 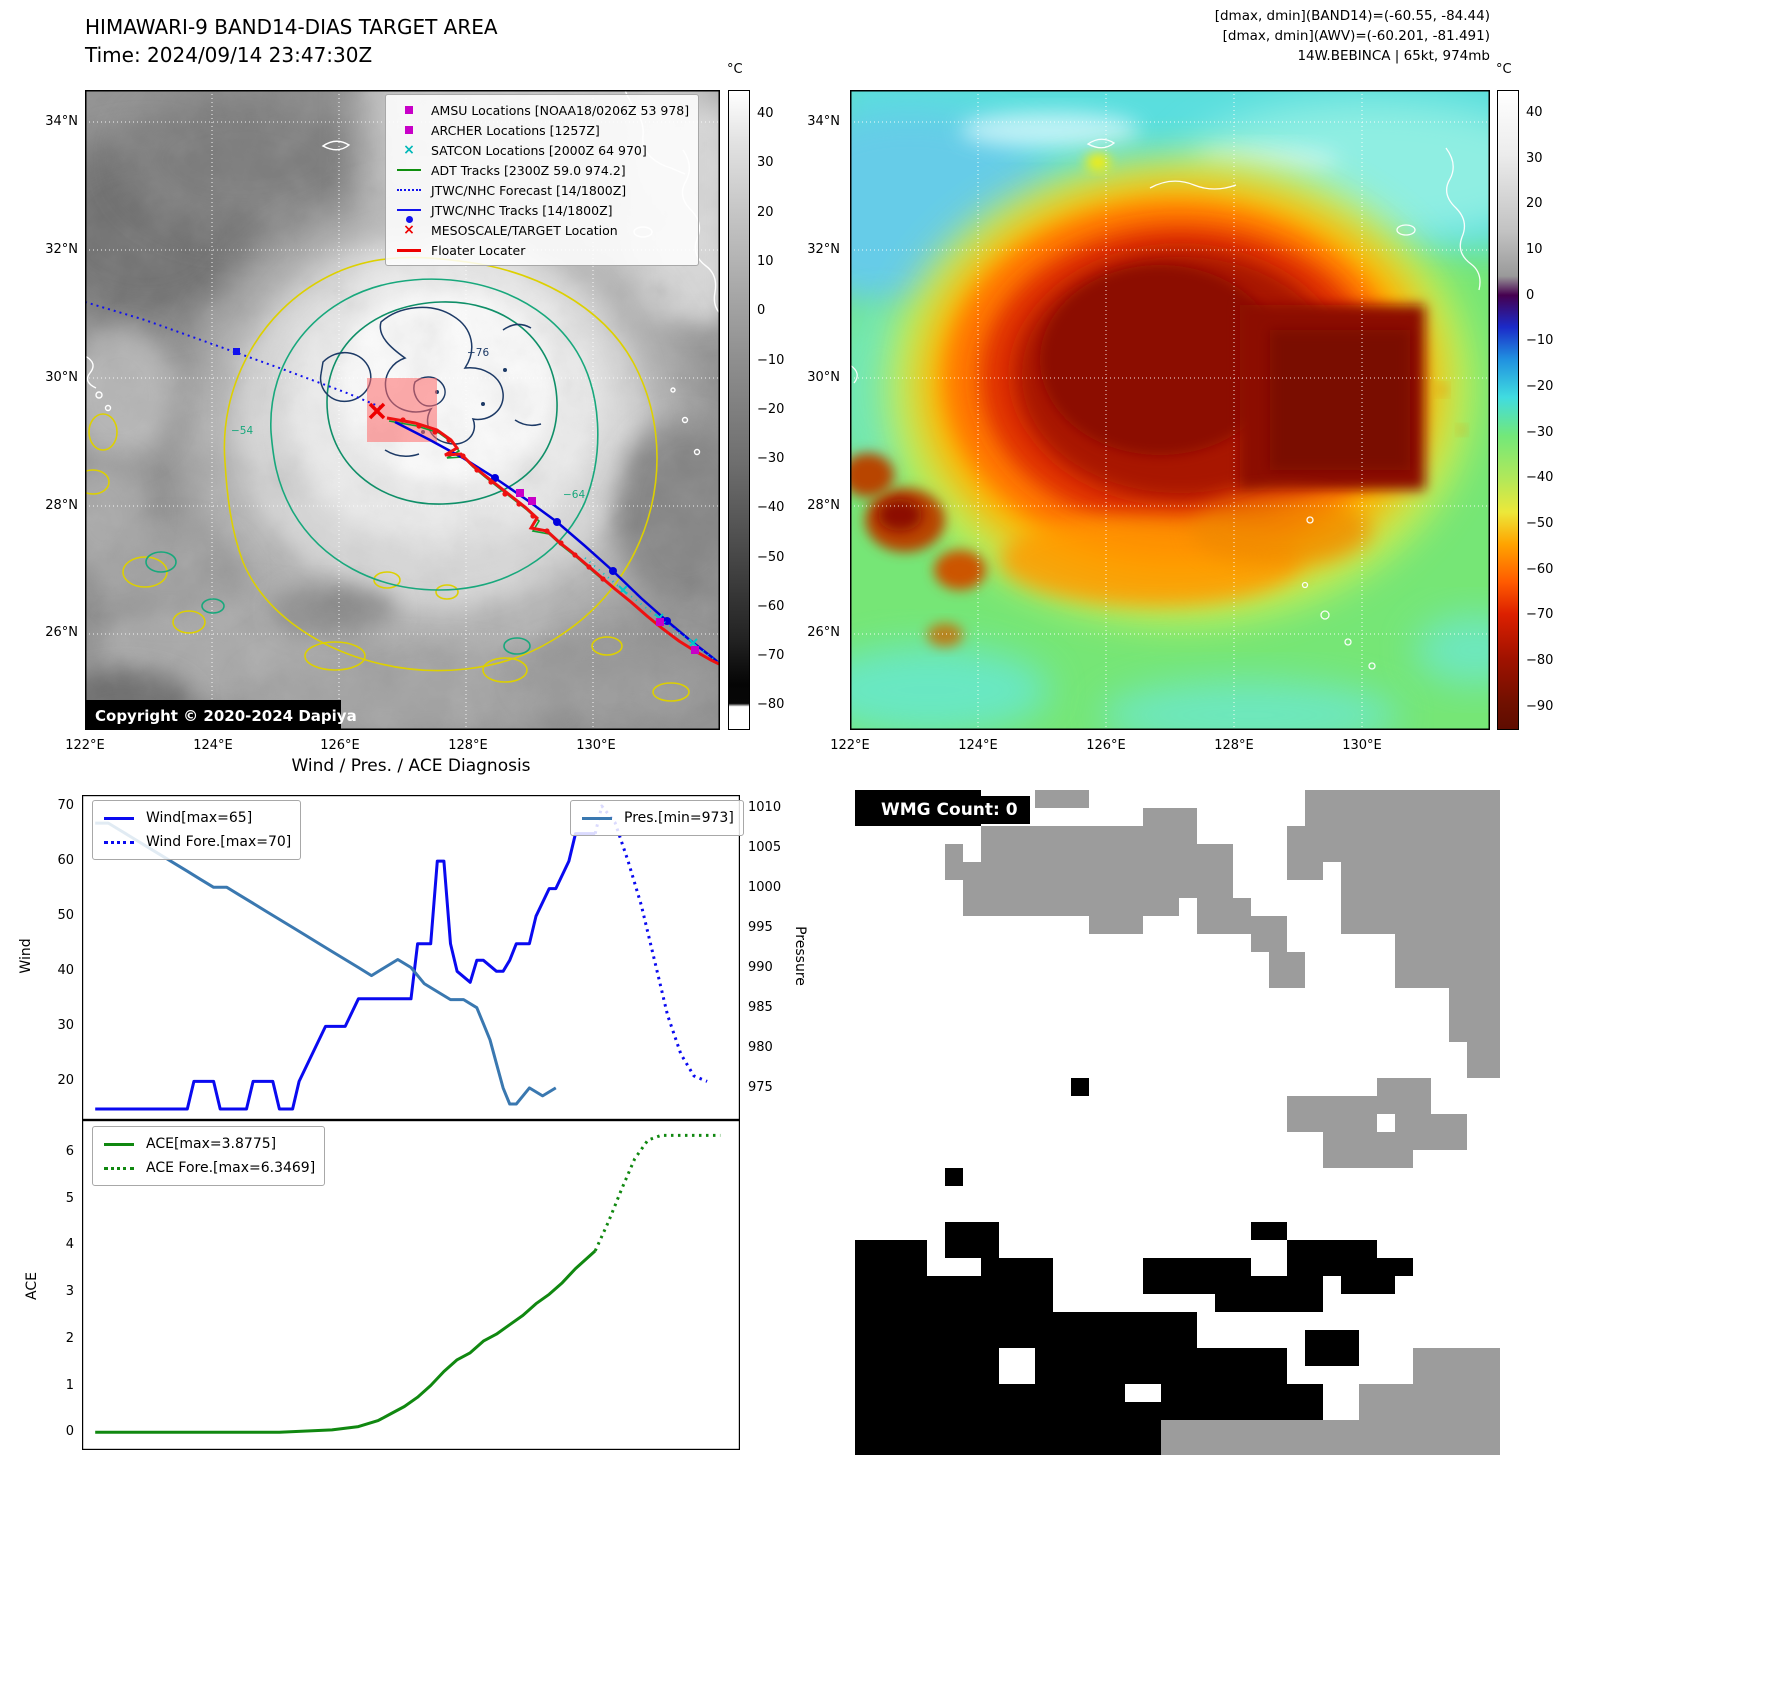 I want to click on pressure-line-icon, so click(x=597, y=818).